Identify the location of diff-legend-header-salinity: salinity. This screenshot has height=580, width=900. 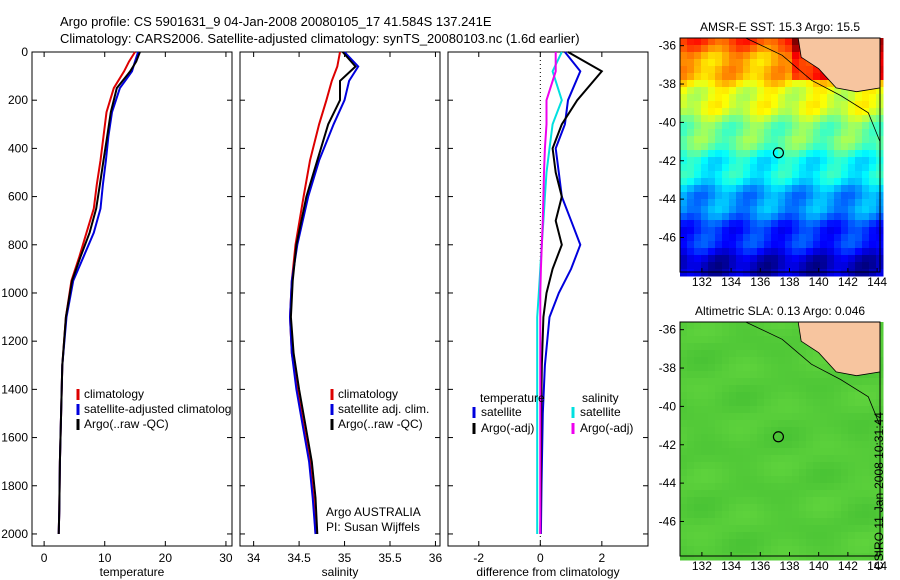
(600, 398).